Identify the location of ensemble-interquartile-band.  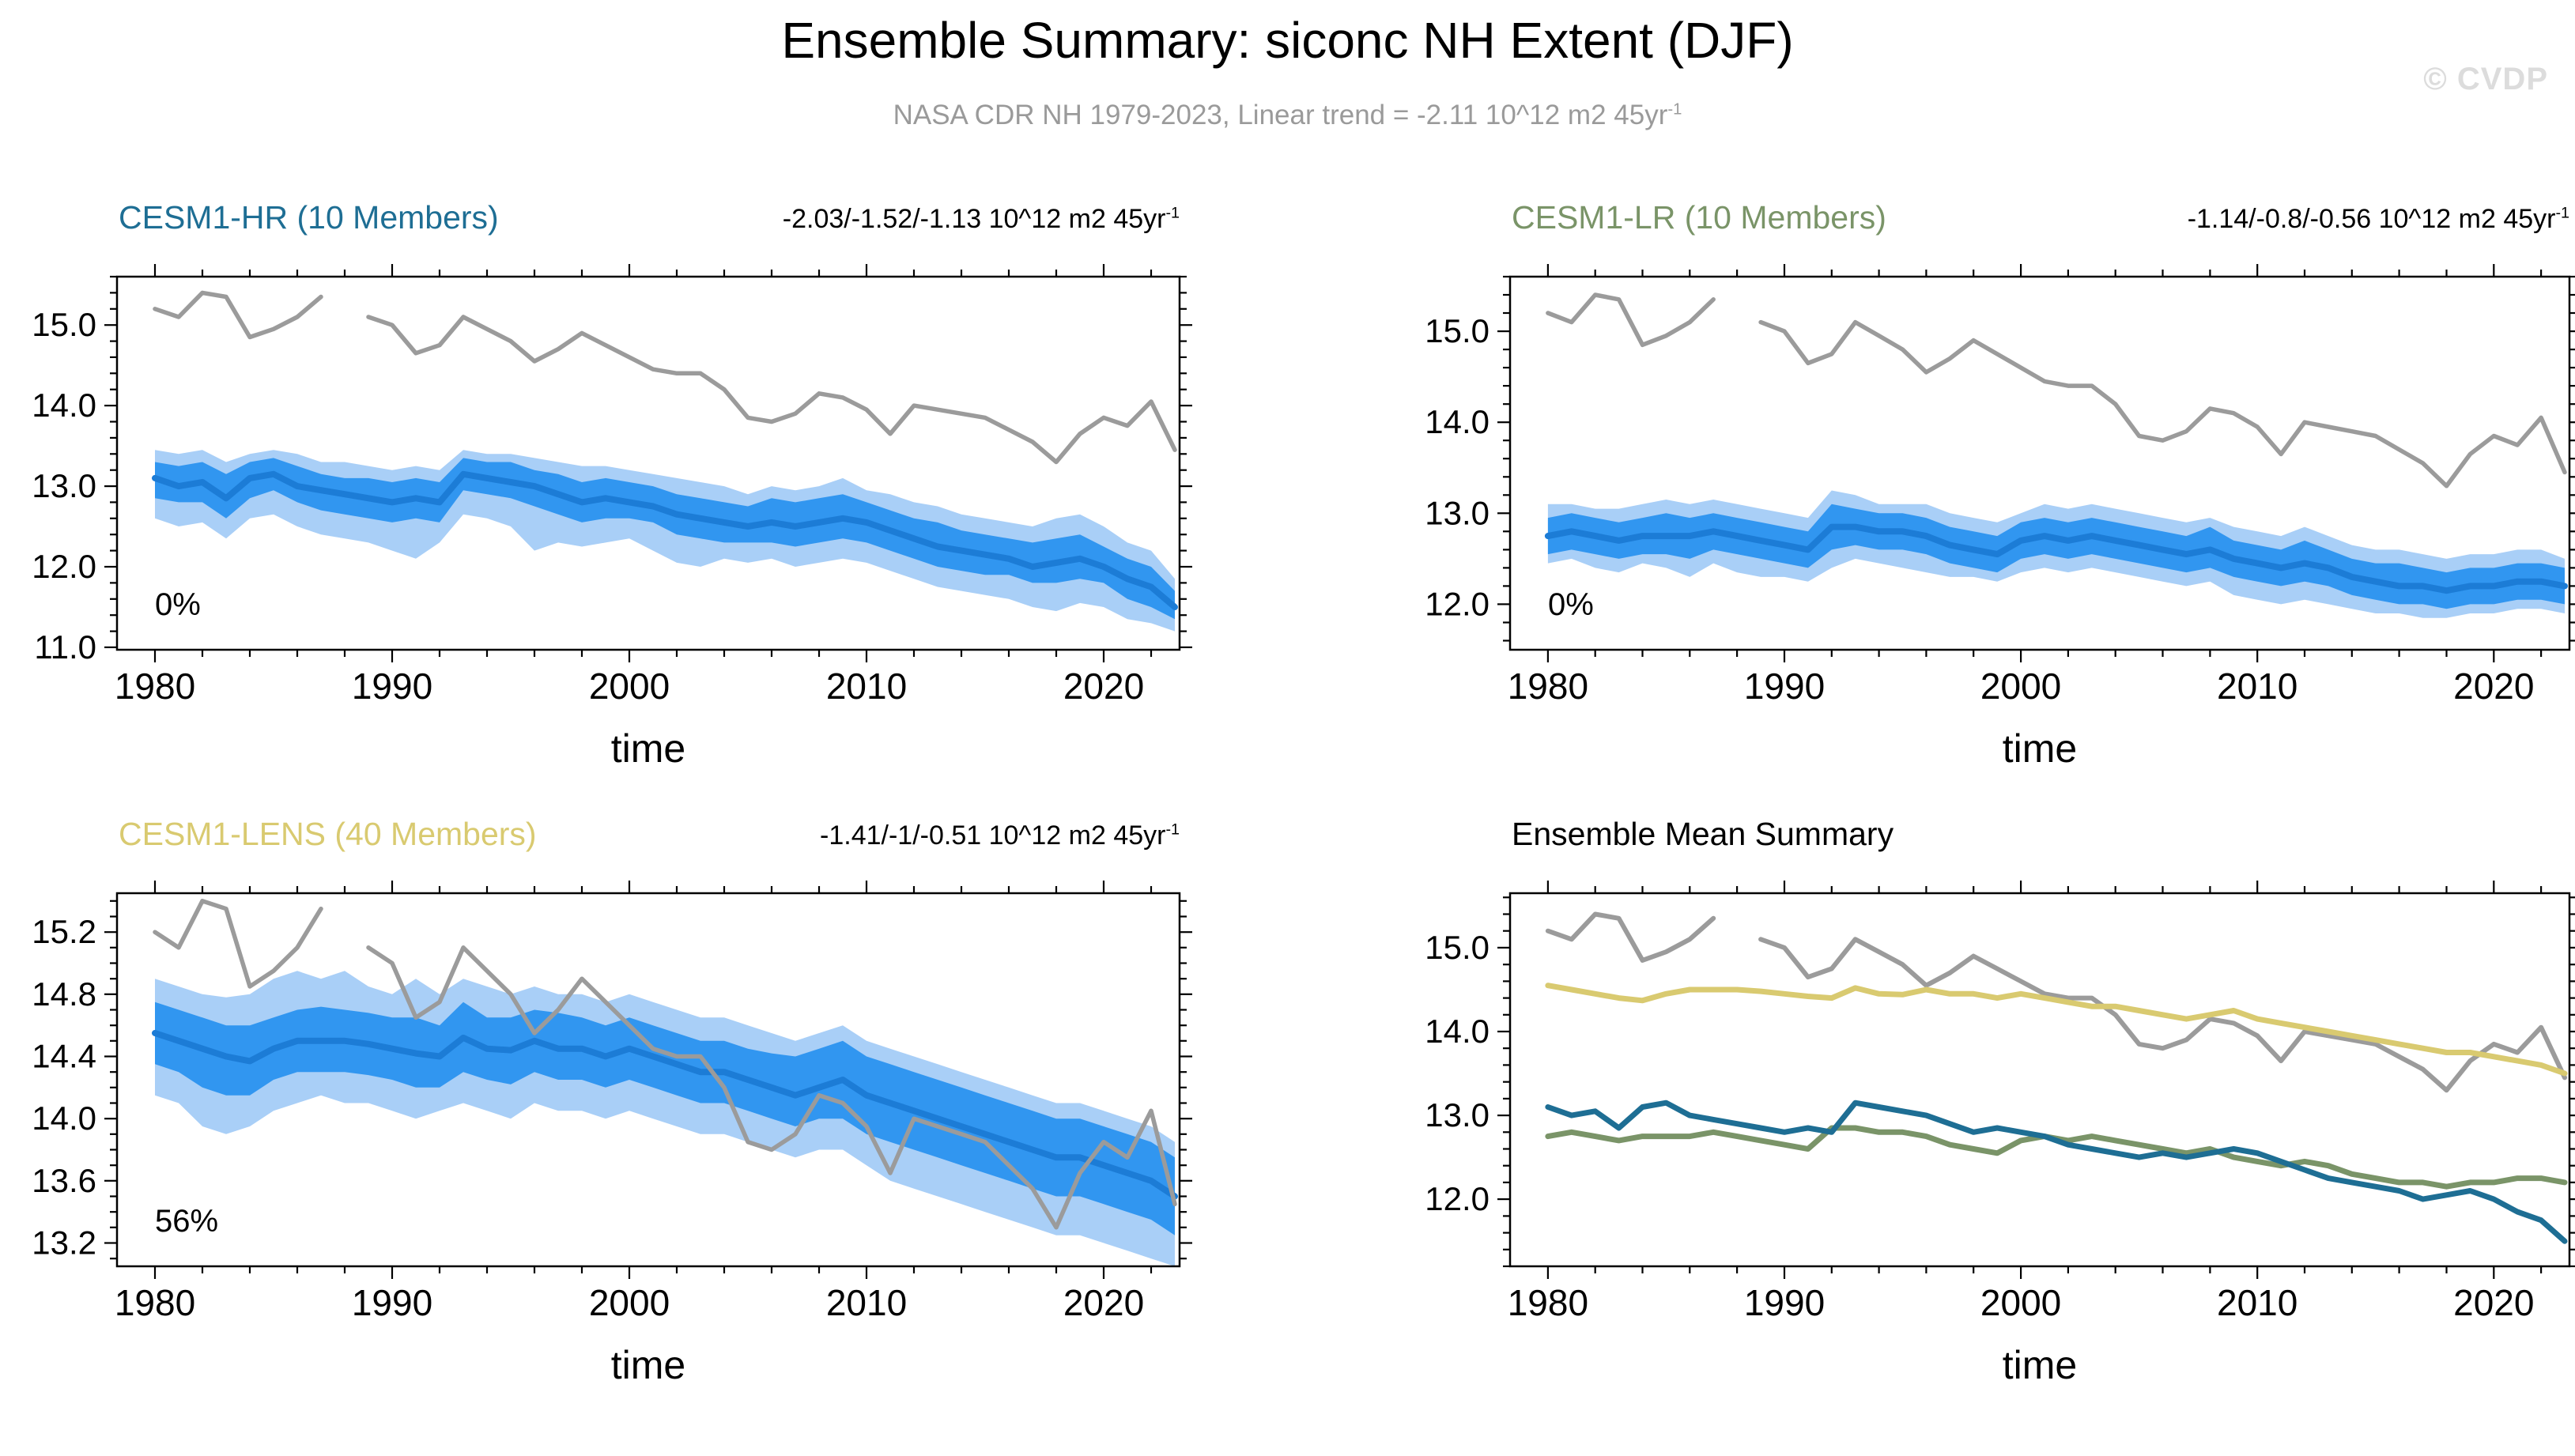
(665, 1118).